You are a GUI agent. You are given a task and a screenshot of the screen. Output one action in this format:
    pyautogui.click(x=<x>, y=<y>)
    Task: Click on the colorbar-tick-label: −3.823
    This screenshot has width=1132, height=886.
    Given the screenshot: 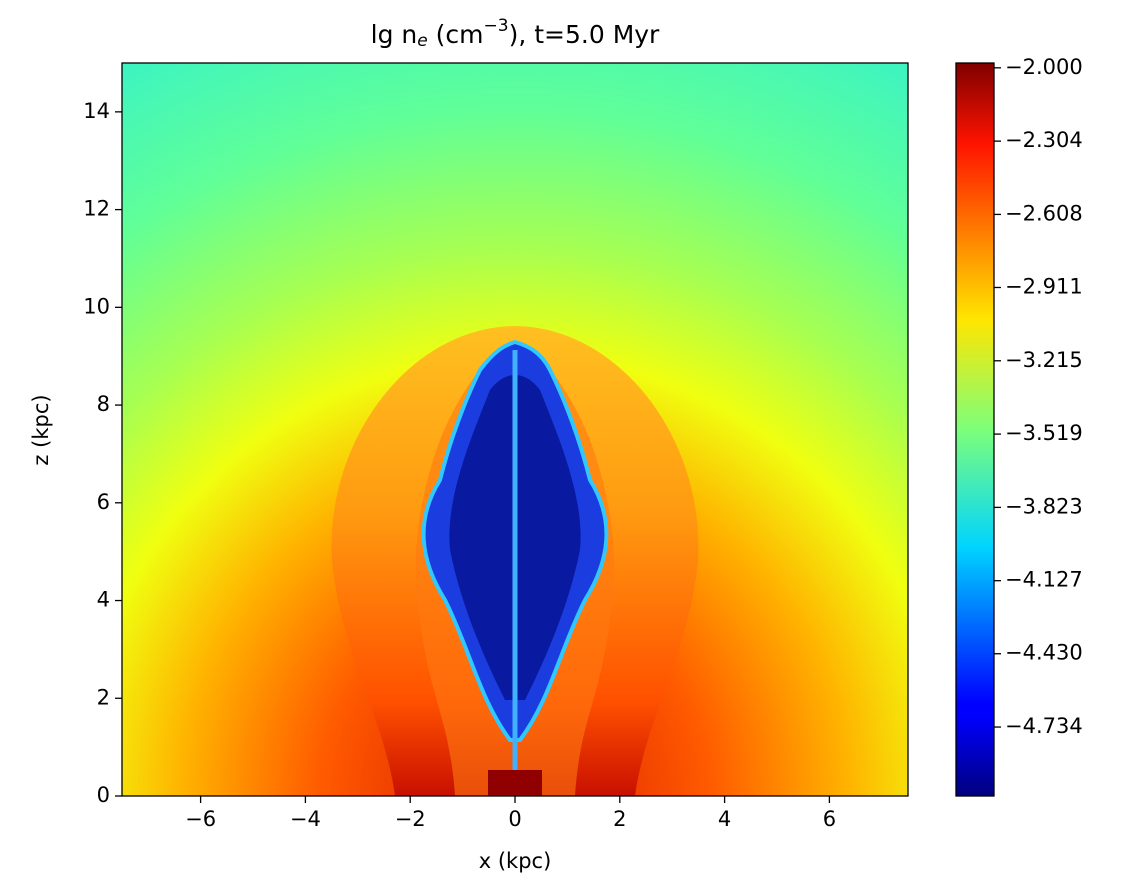 What is the action you would take?
    pyautogui.click(x=1044, y=506)
    